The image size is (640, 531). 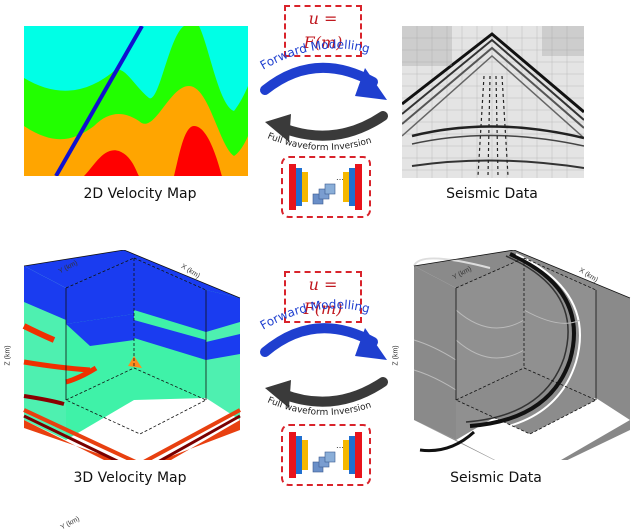 I want to click on seismic-data-2d, so click(x=493, y=102).